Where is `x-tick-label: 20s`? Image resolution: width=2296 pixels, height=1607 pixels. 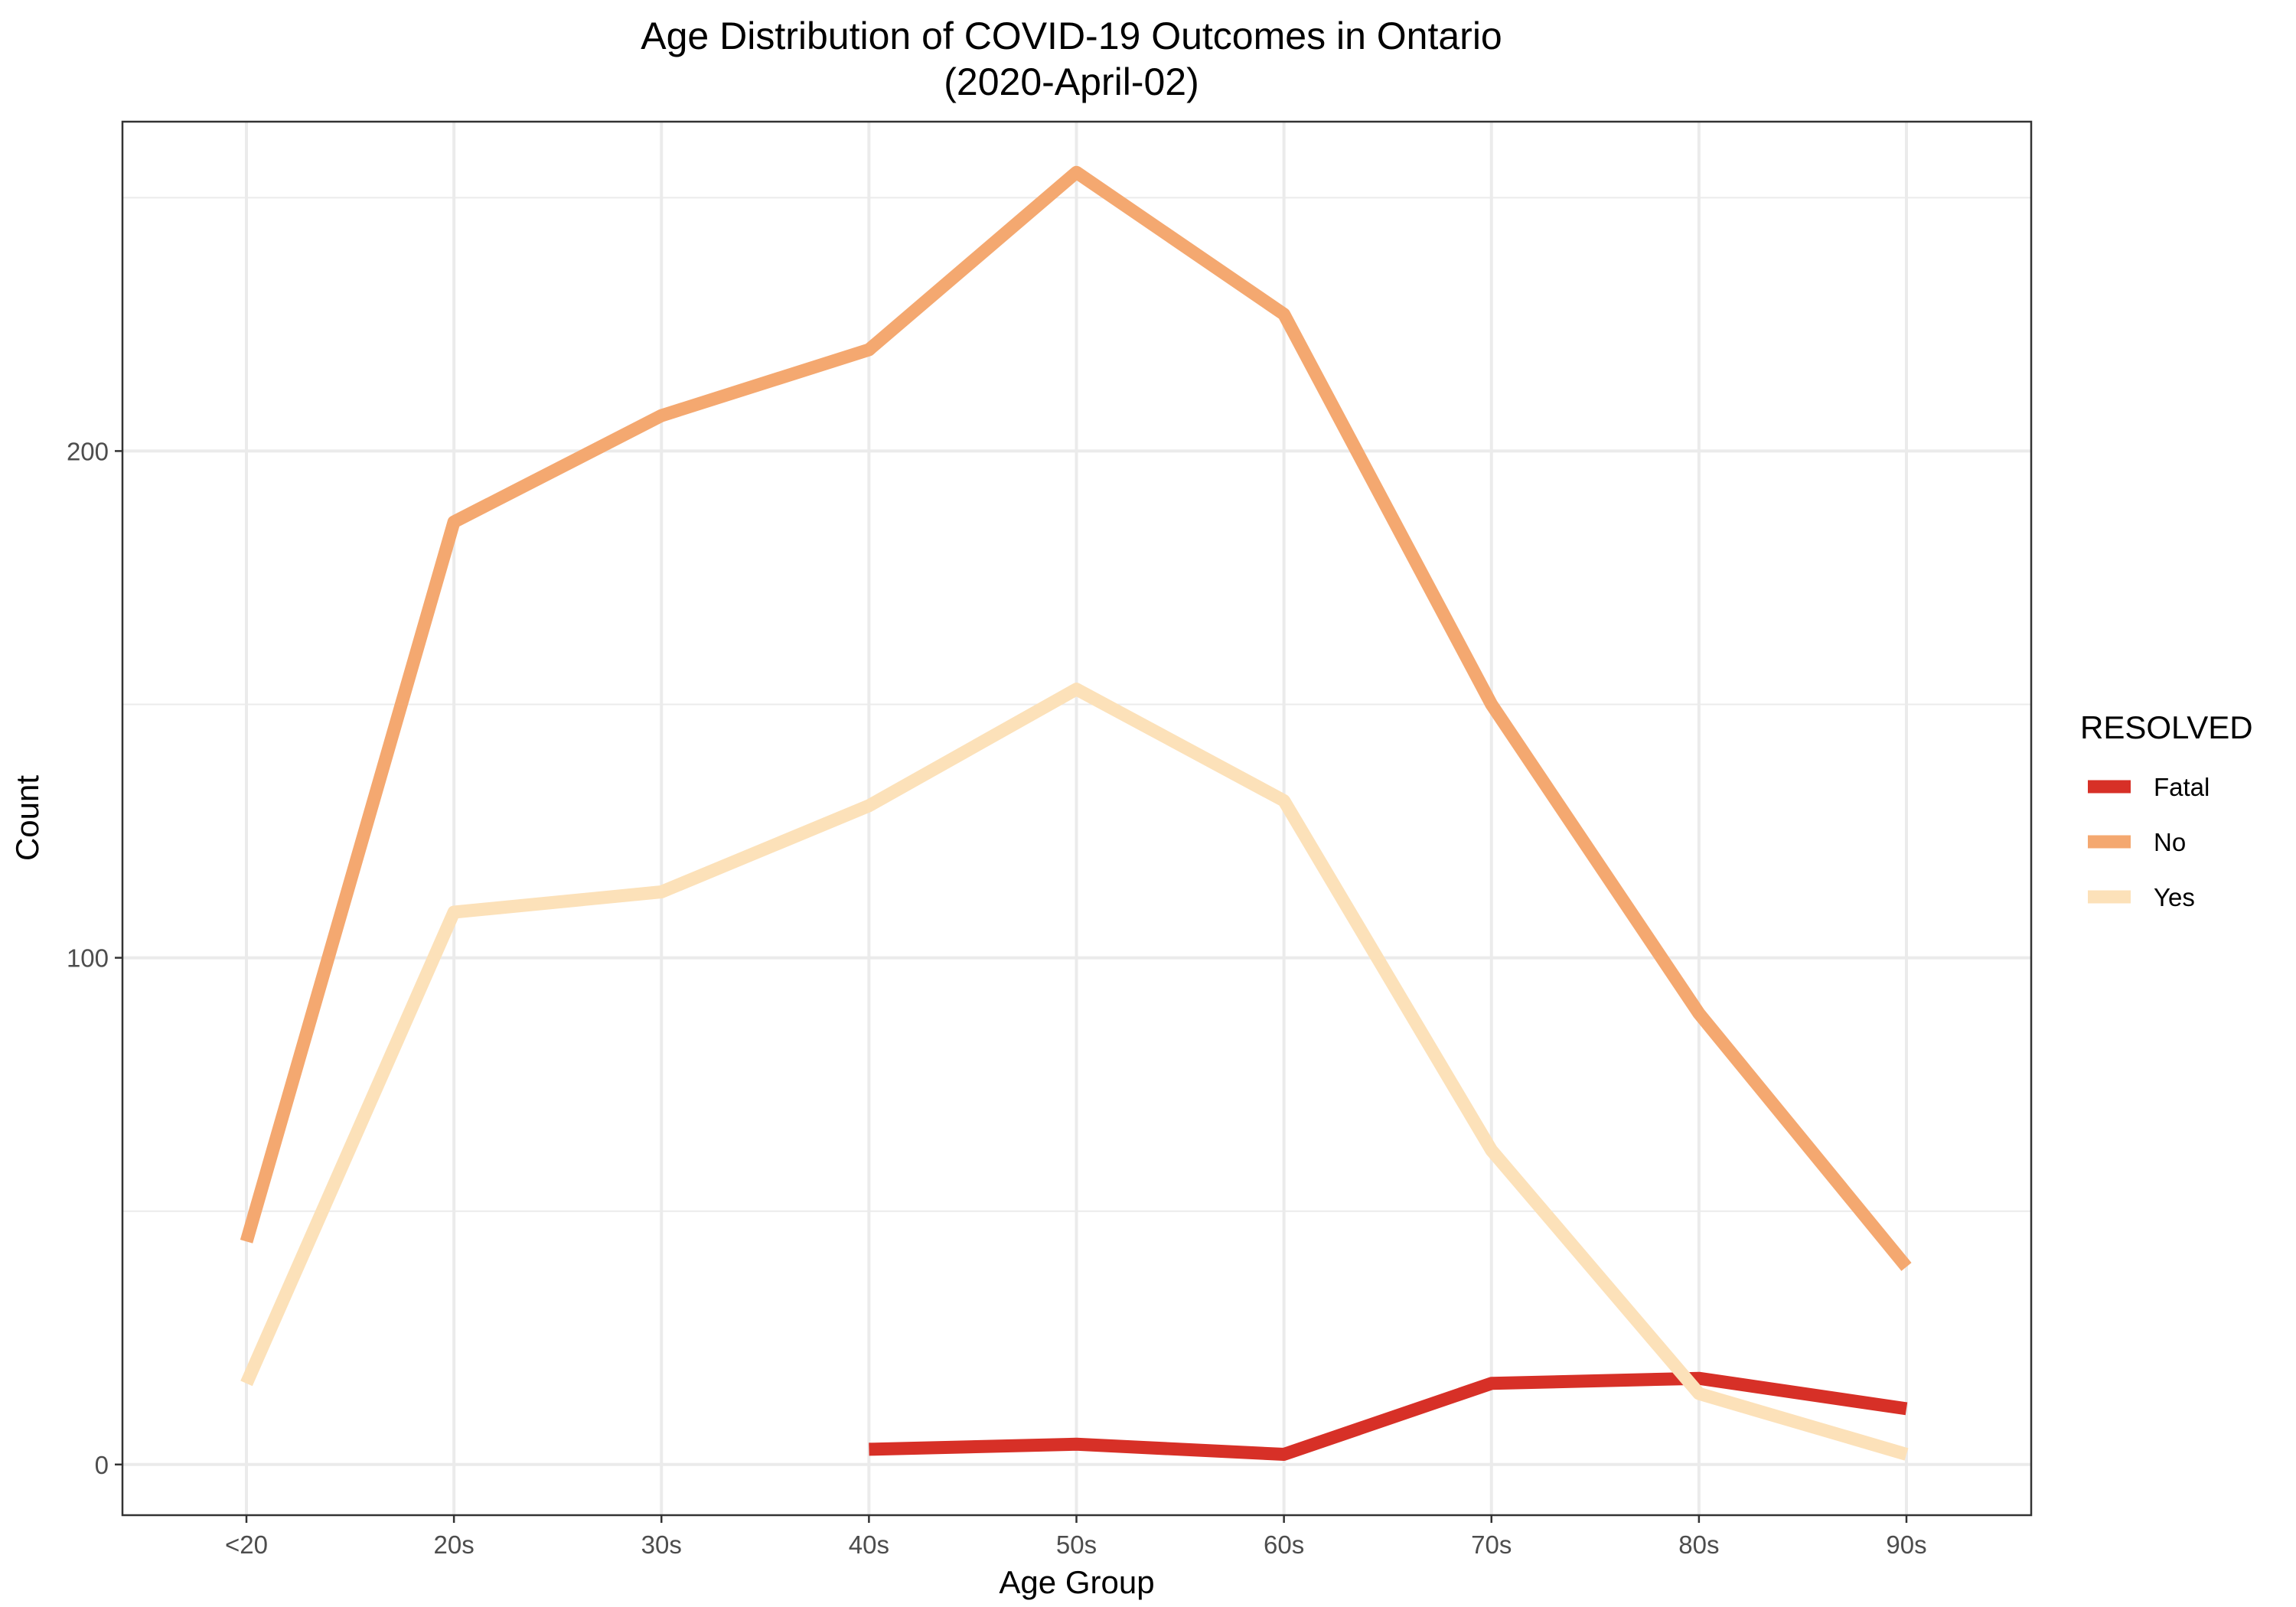
x-tick-label: 20s is located at coordinates (454, 1544).